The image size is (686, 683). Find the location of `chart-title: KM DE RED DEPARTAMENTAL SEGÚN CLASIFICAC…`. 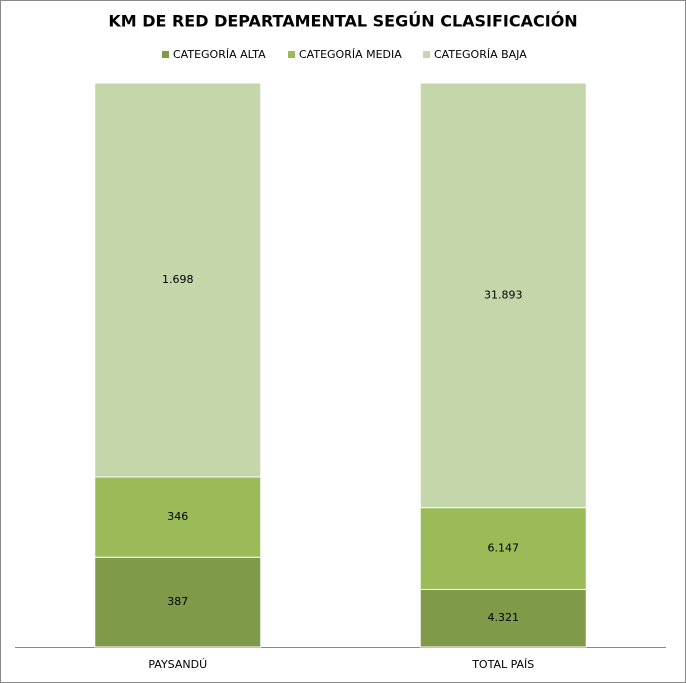

chart-title: KM DE RED DEPARTAMENTAL SEGÚN CLASIFICAC… is located at coordinates (342, 21).